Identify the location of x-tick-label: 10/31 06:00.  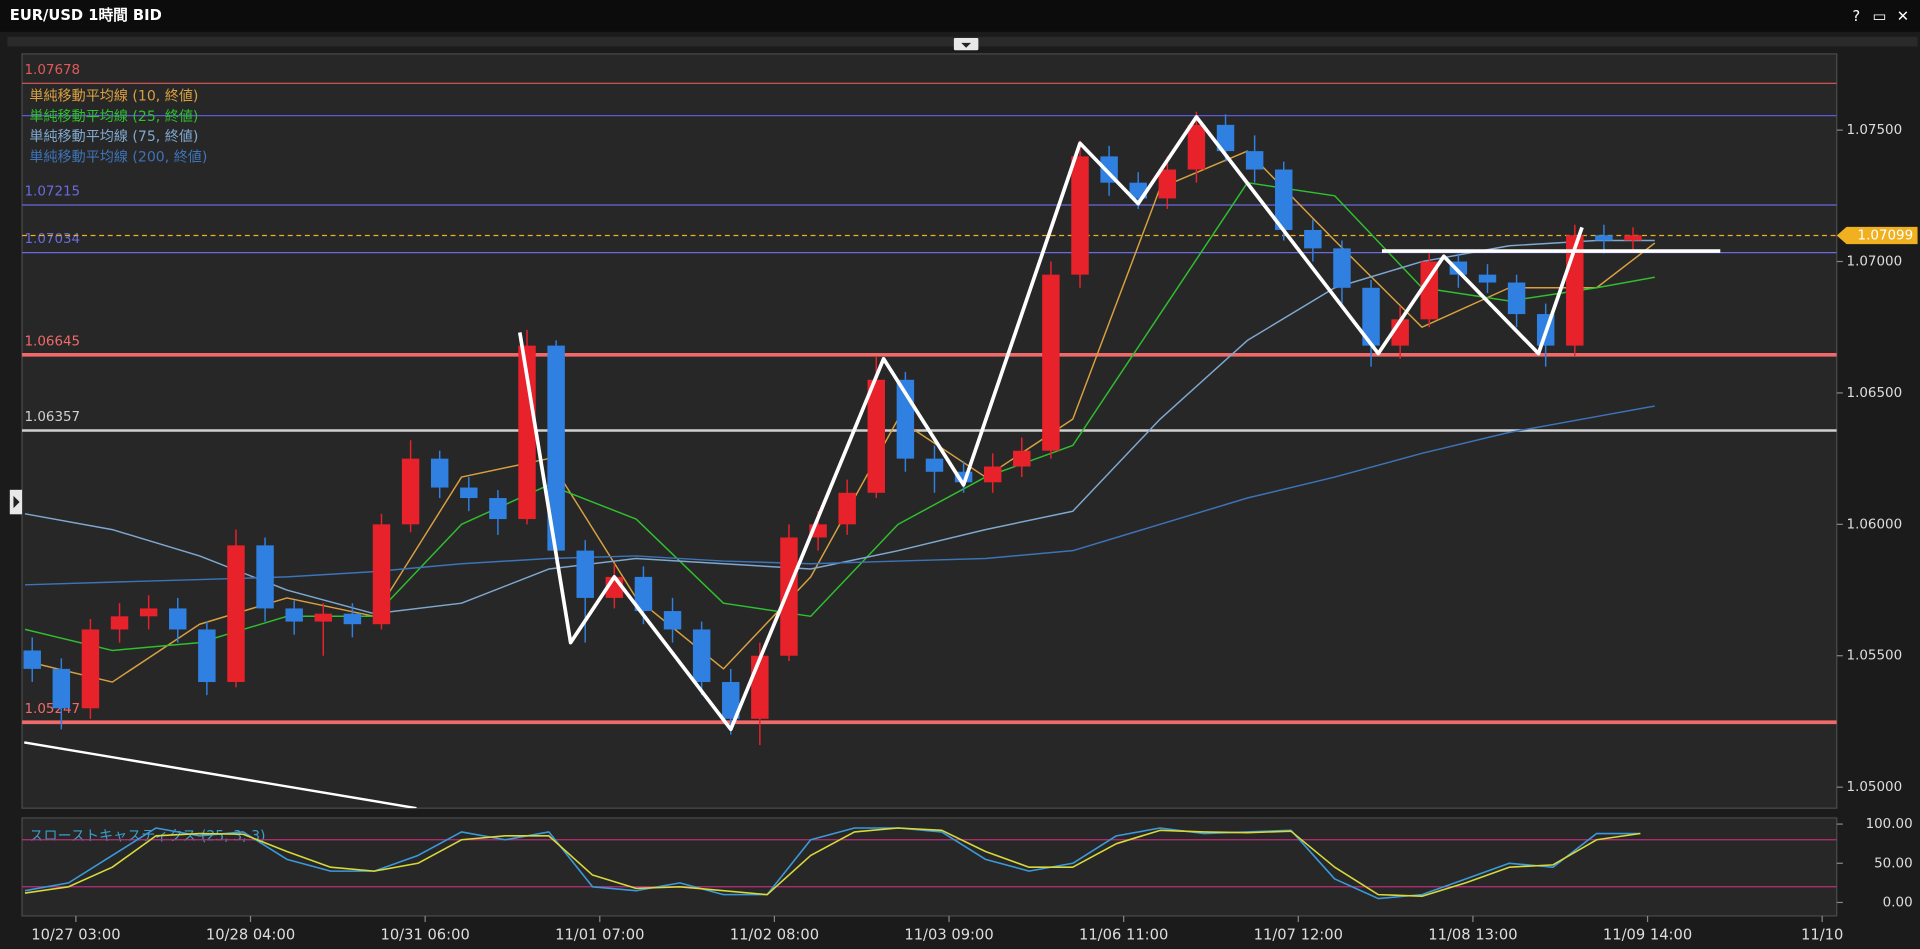
(424, 935).